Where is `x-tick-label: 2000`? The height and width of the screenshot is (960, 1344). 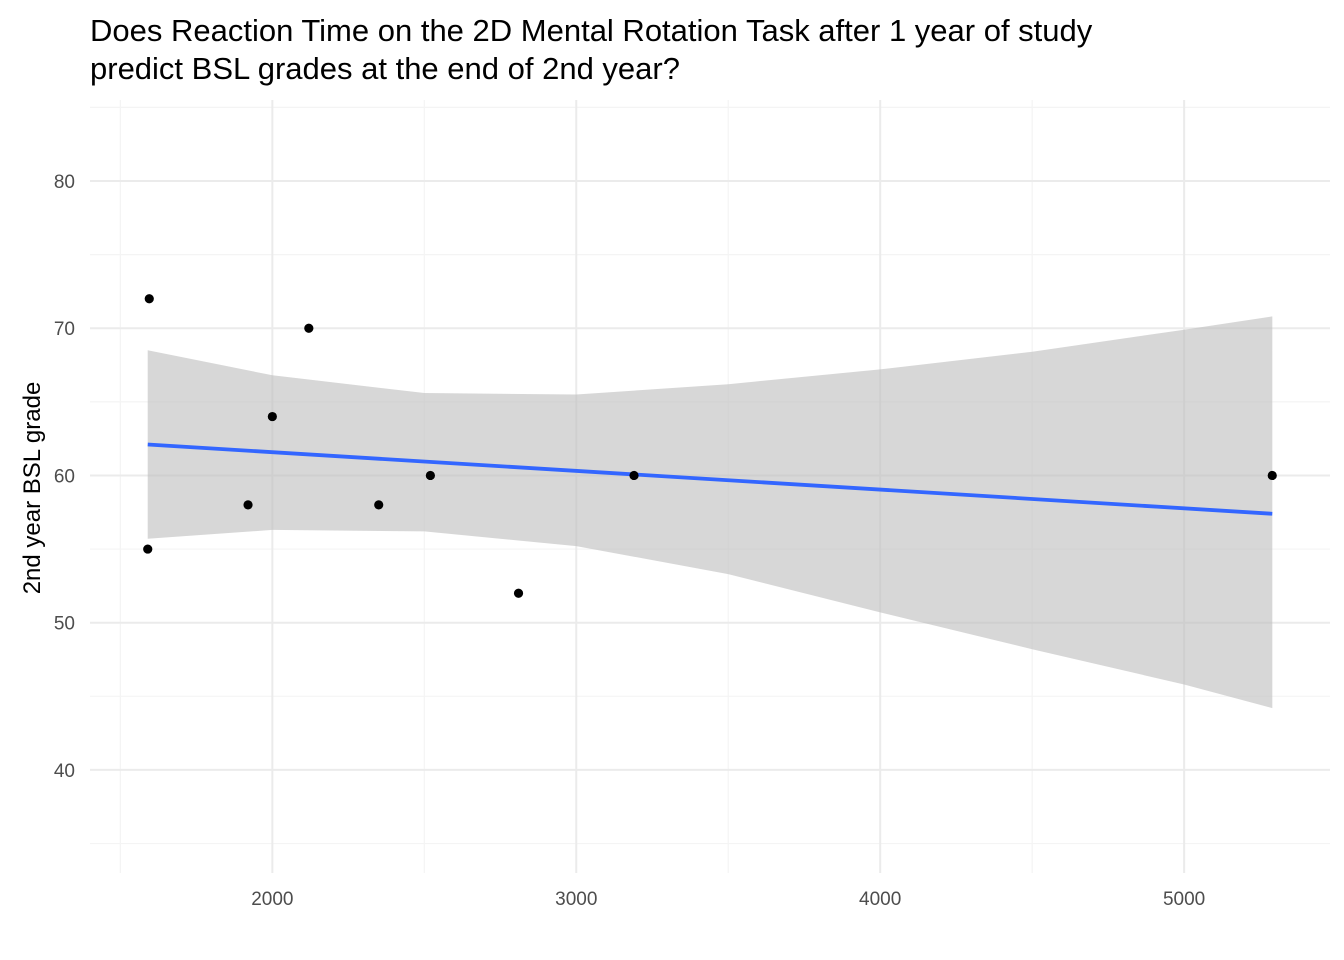 x-tick-label: 2000 is located at coordinates (272, 899).